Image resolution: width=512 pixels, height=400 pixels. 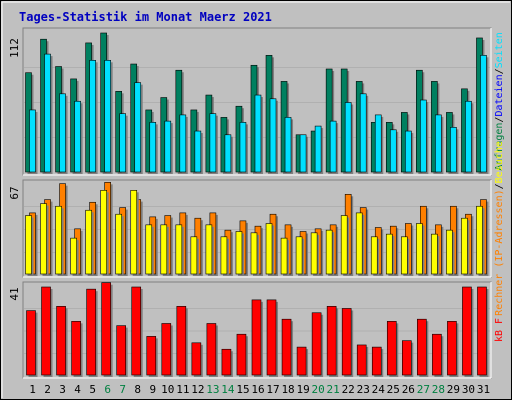 I want to click on x-tick-label: 29, so click(x=453, y=389).